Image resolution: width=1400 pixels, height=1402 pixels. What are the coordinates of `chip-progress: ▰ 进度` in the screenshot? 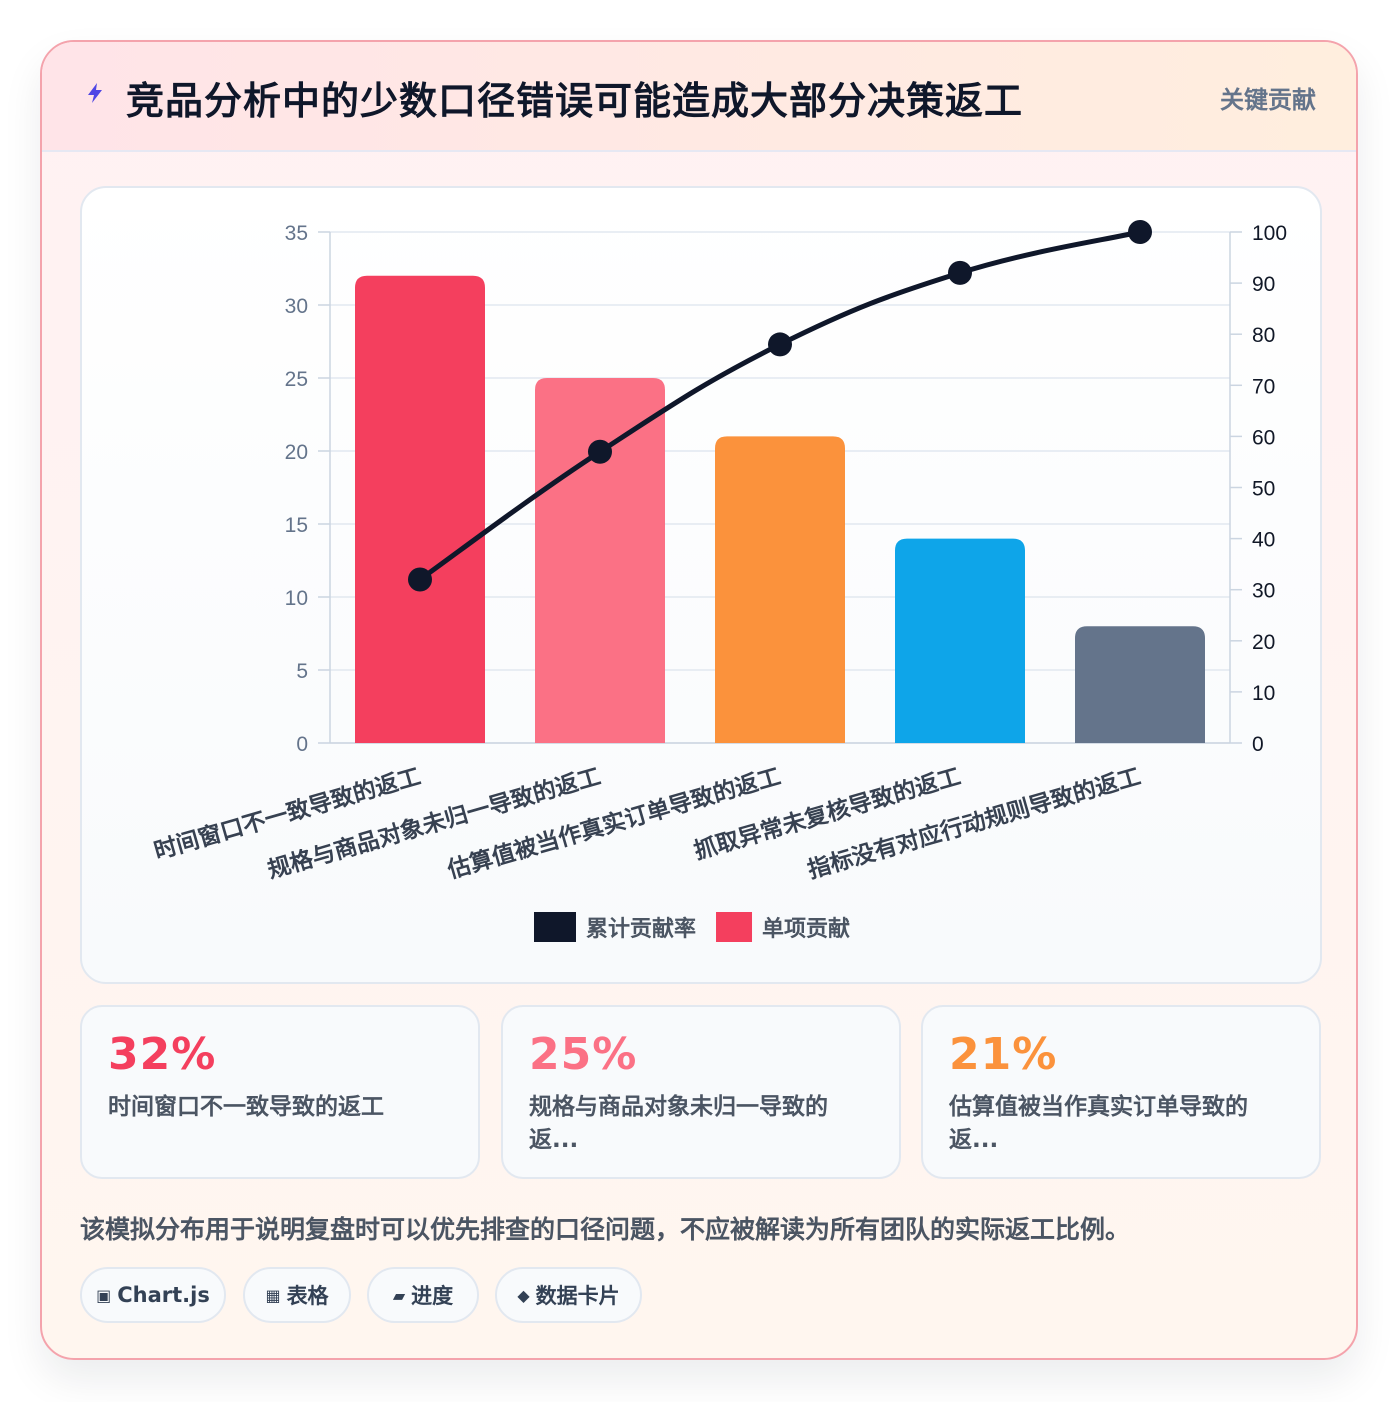 It's located at (423, 1295).